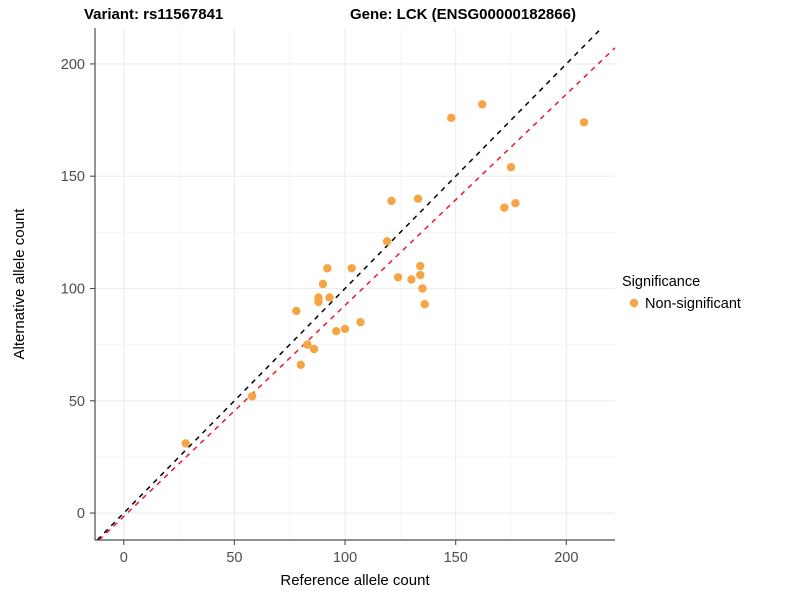 The image size is (800, 600). What do you see at coordinates (53, 284) in the screenshot?
I see `y-axis: 0 50 100 150 200 Alternative allele count` at bounding box center [53, 284].